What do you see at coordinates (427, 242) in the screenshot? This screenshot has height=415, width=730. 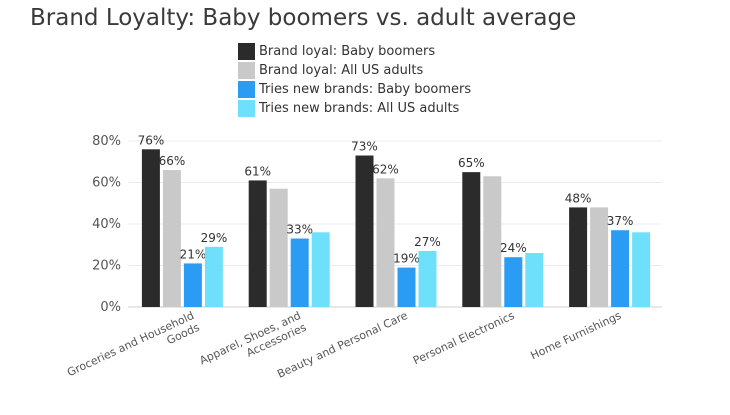 I see `data-label: 27%` at bounding box center [427, 242].